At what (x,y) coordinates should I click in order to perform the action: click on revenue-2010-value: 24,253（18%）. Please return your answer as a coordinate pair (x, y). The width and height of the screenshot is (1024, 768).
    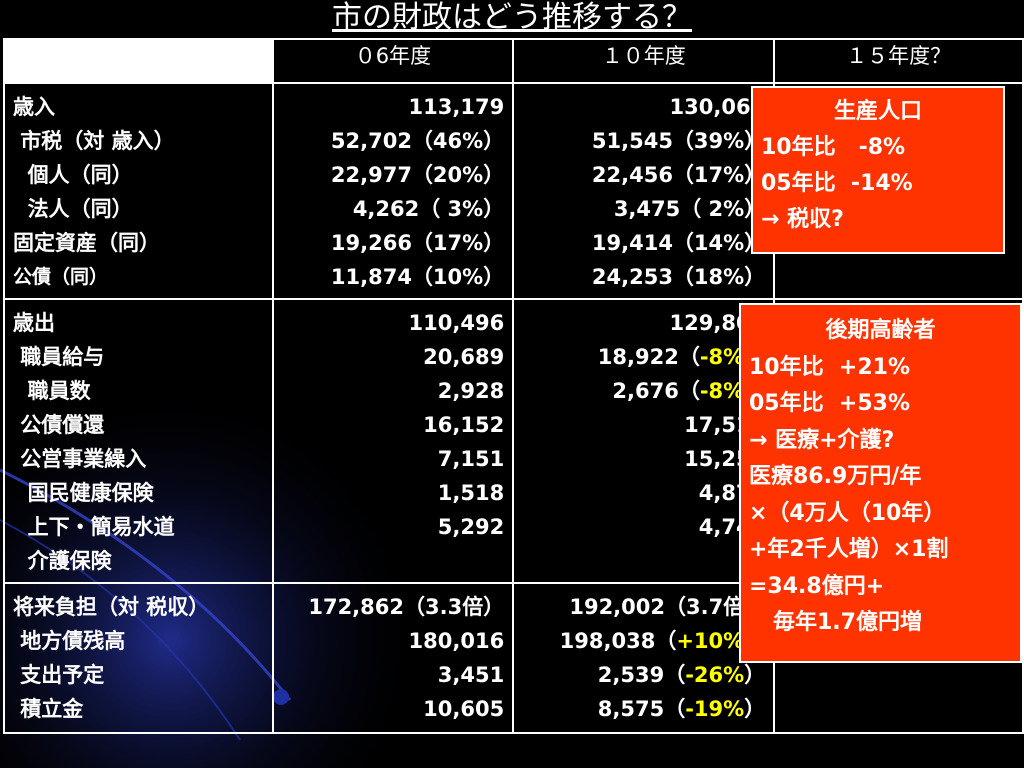
    Looking at the image, I should click on (678, 277).